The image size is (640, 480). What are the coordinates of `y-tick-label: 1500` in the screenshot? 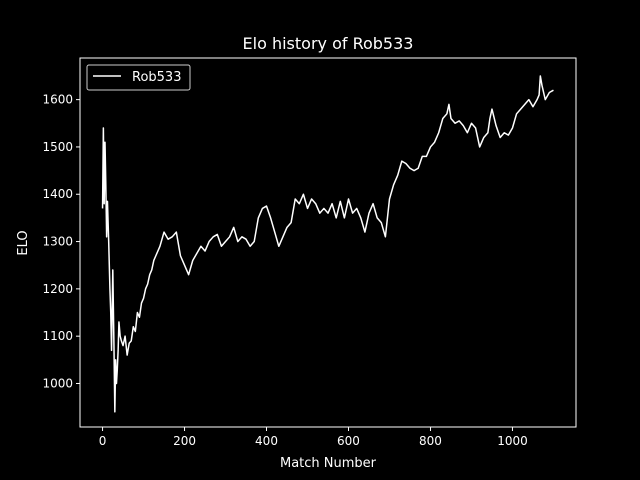 It's located at (57, 147).